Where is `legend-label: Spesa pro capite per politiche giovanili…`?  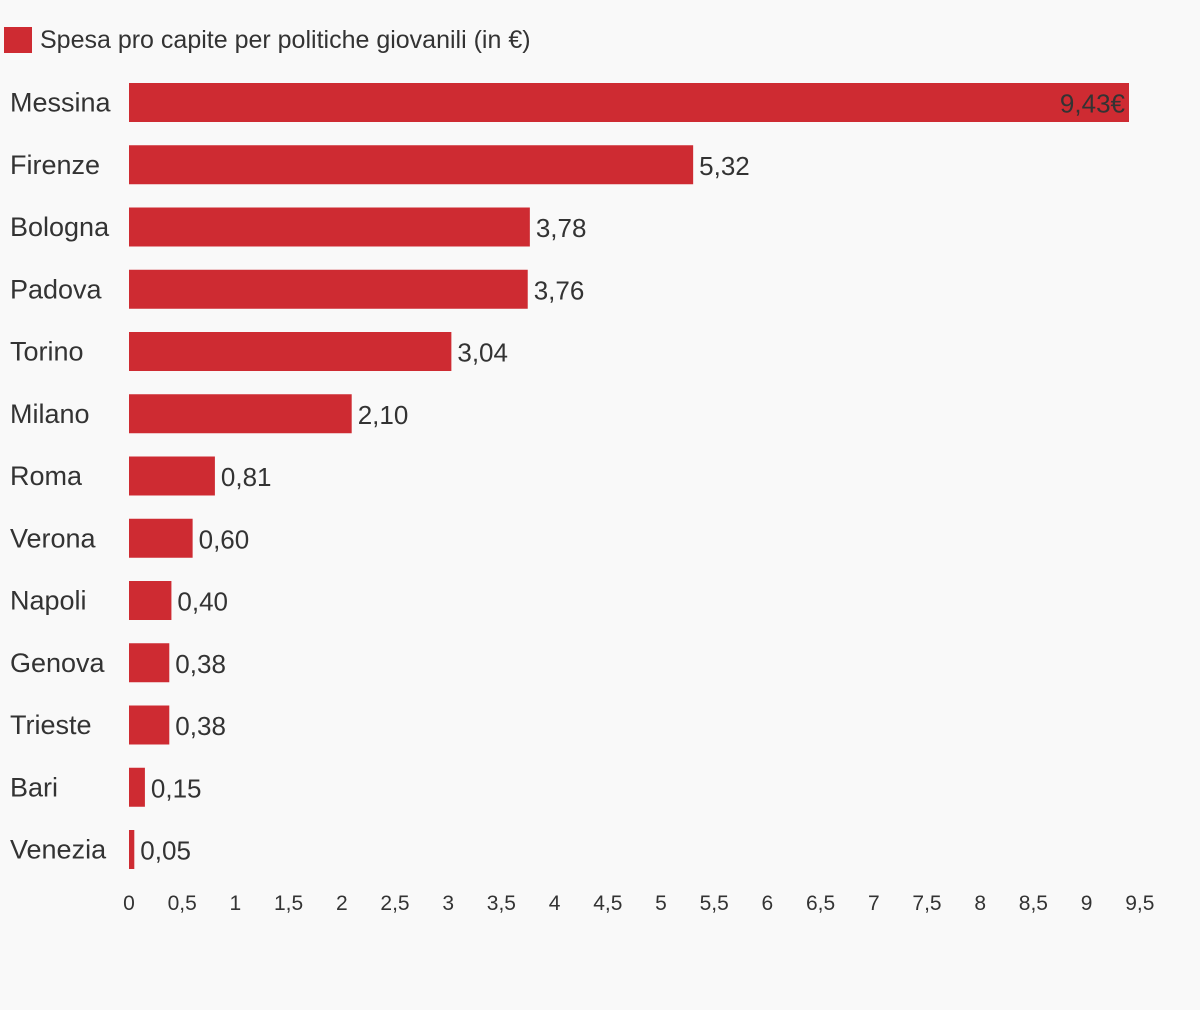
legend-label: Spesa pro capite per politiche giovanili… is located at coordinates (285, 39).